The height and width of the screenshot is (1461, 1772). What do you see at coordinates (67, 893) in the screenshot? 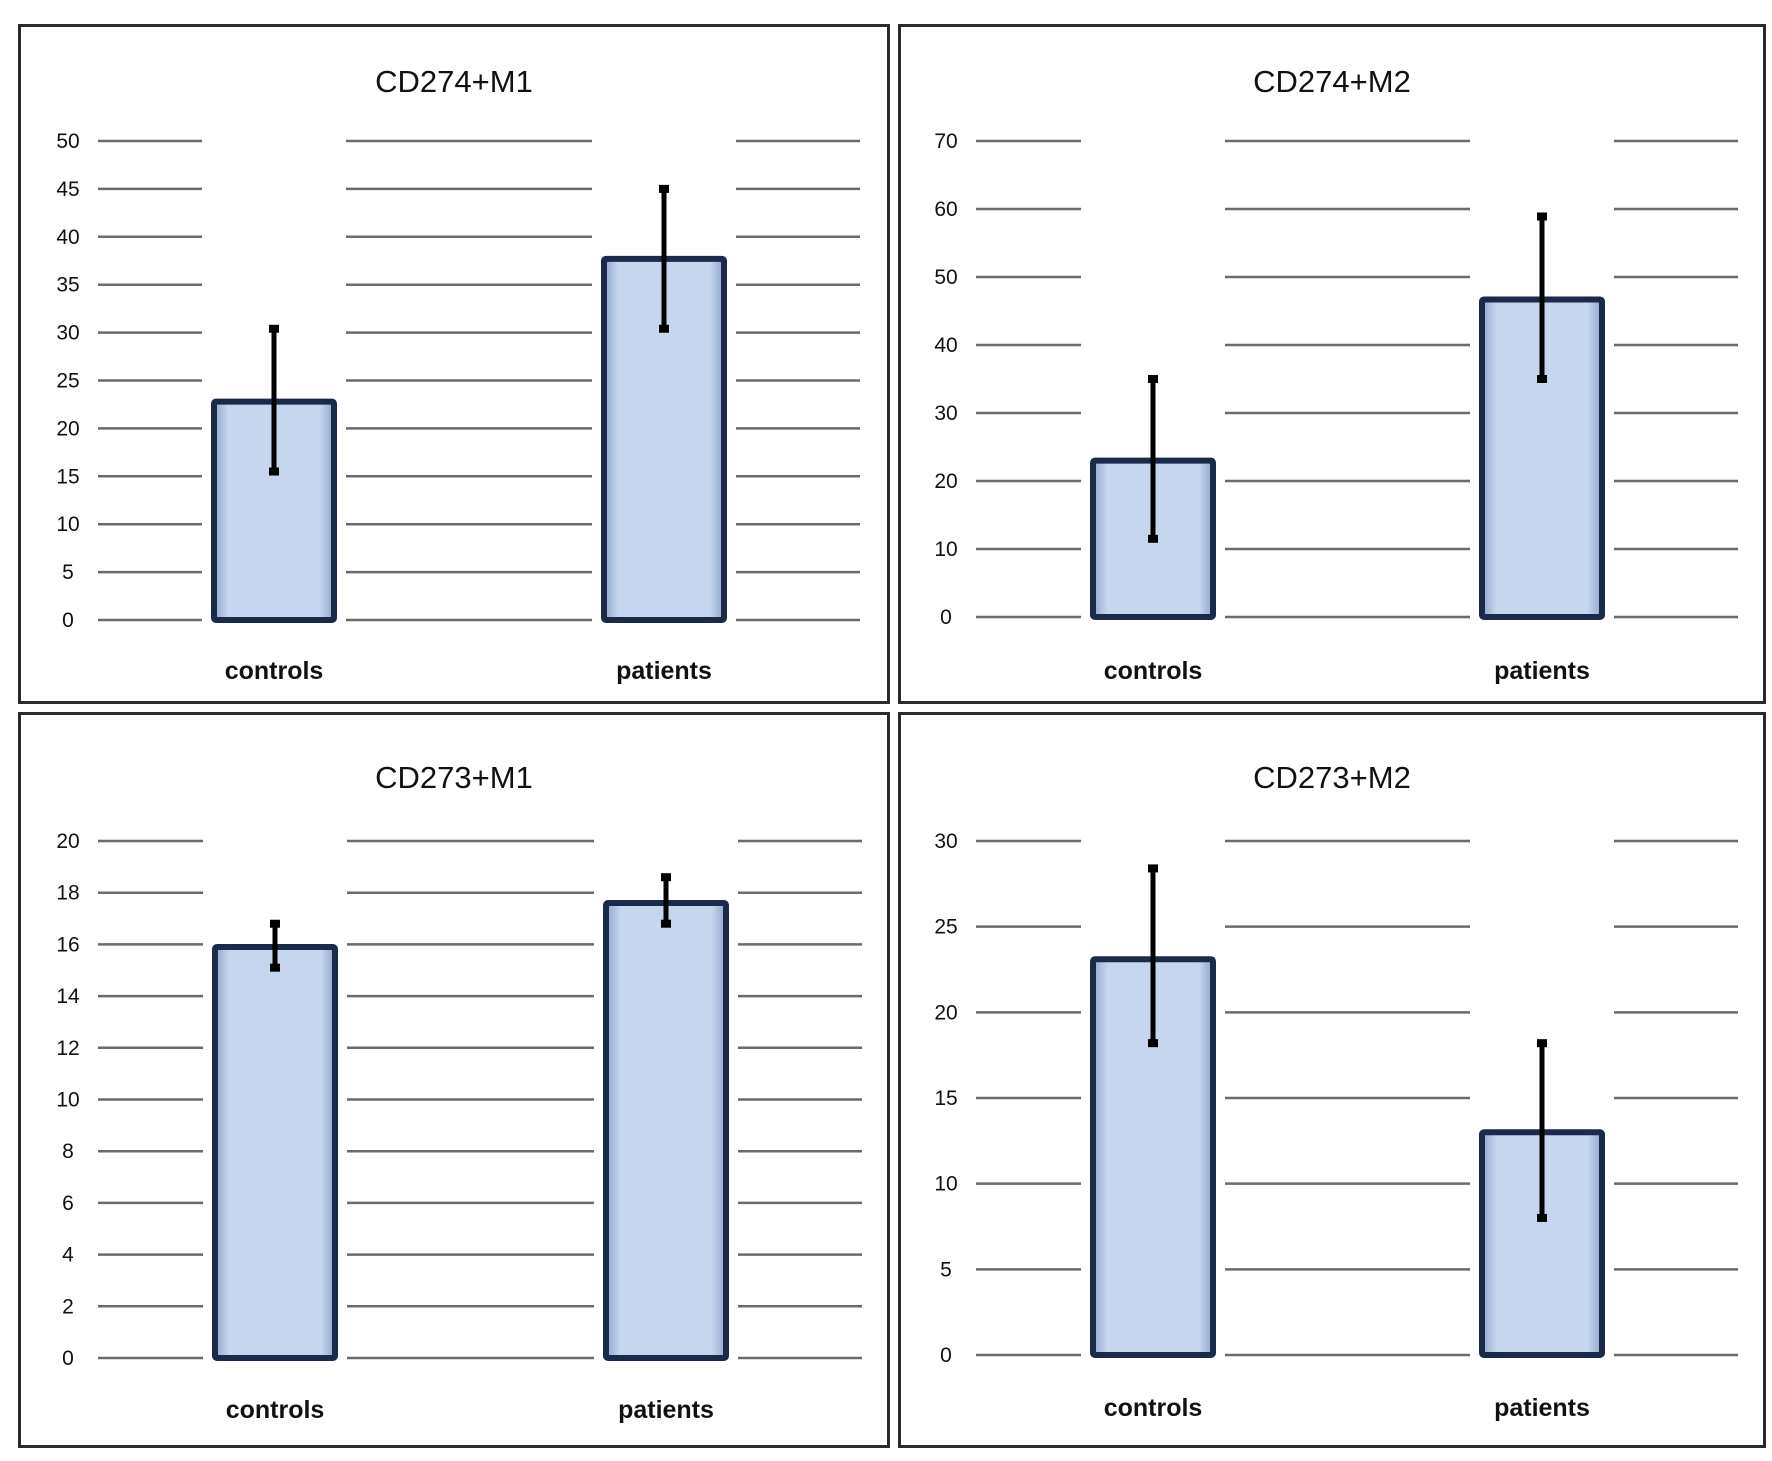
I see `y-tick-label: 18` at bounding box center [67, 893].